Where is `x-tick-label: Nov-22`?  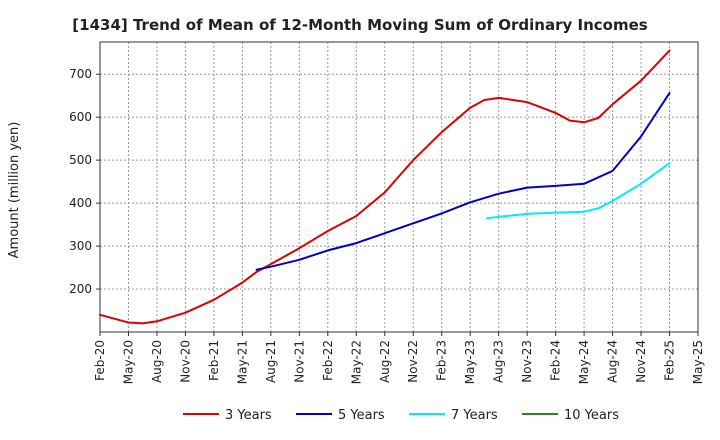
x-tick-label: Nov-22 is located at coordinates (413, 361).